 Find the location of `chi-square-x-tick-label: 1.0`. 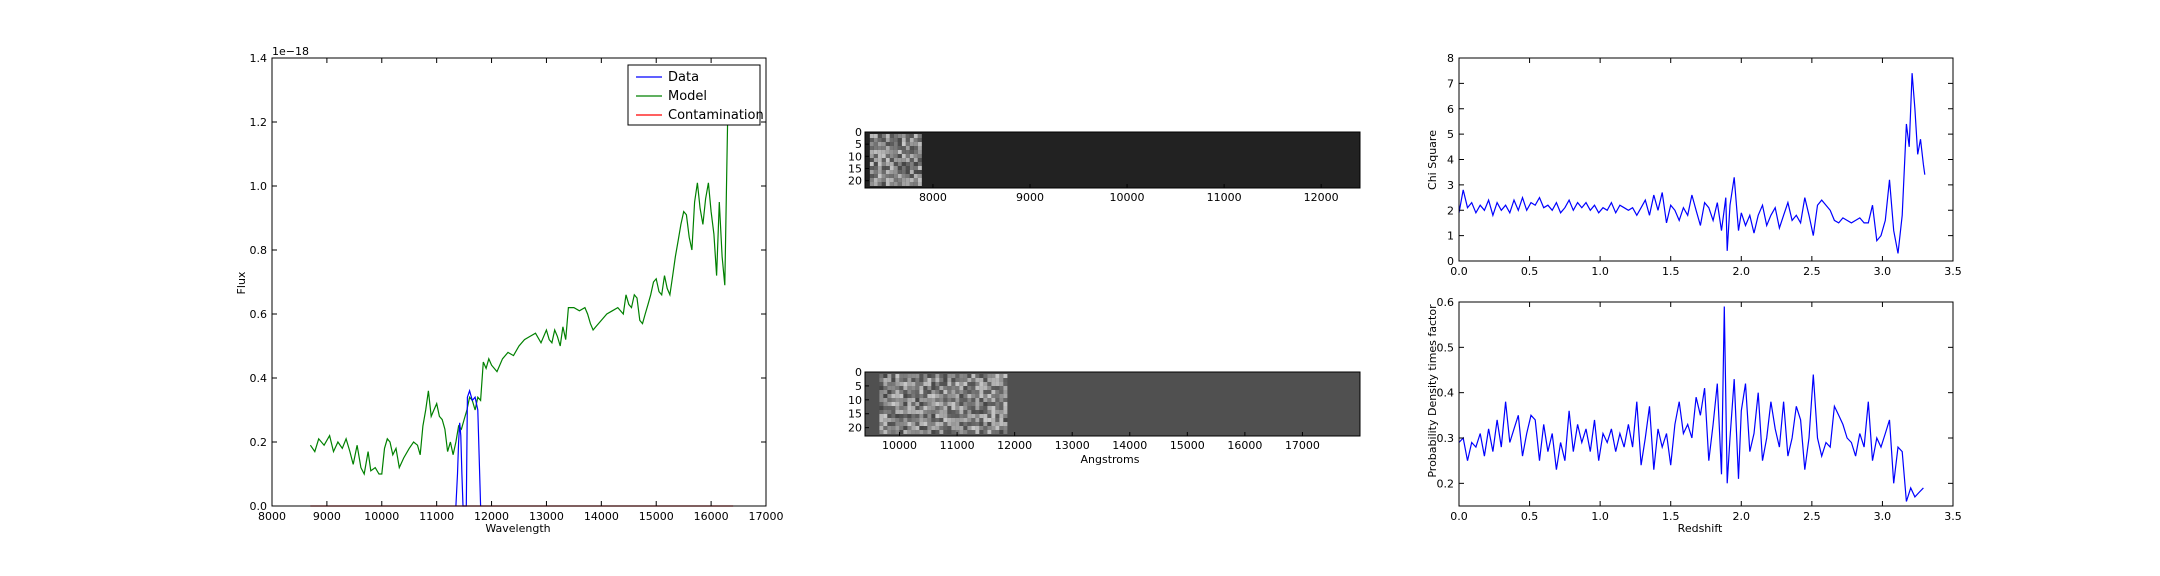

chi-square-x-tick-label: 1.0 is located at coordinates (1600, 271).